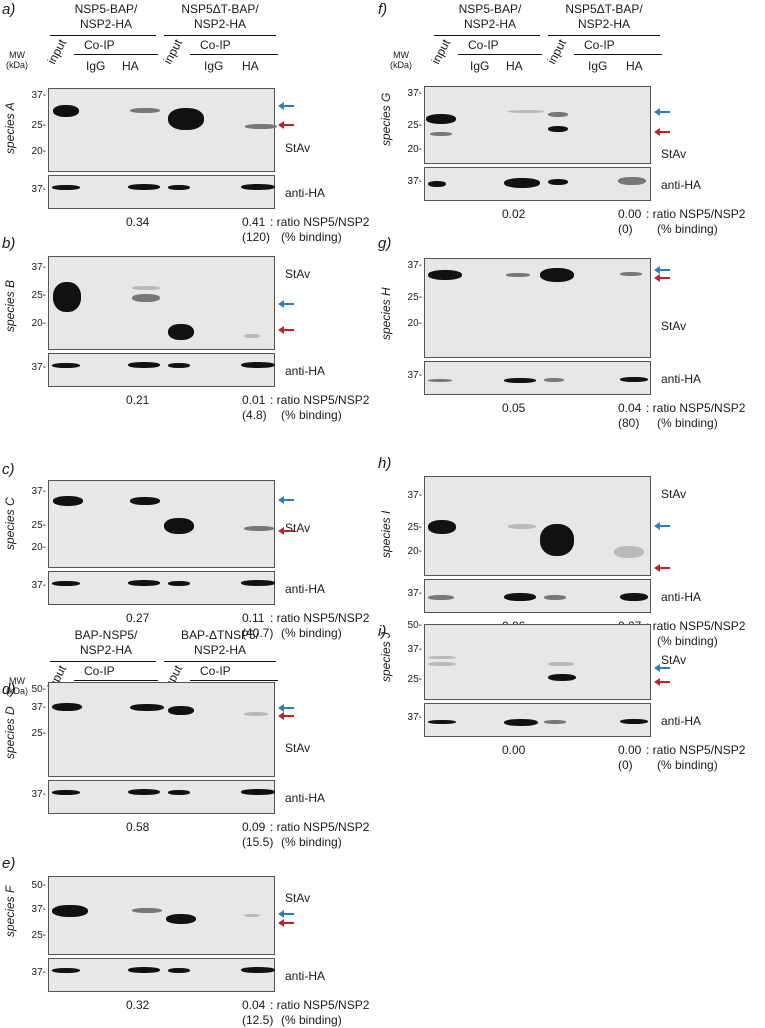  What do you see at coordinates (414, 551) in the screenshot?
I see `panel-h-mw-2: 20-` at bounding box center [414, 551].